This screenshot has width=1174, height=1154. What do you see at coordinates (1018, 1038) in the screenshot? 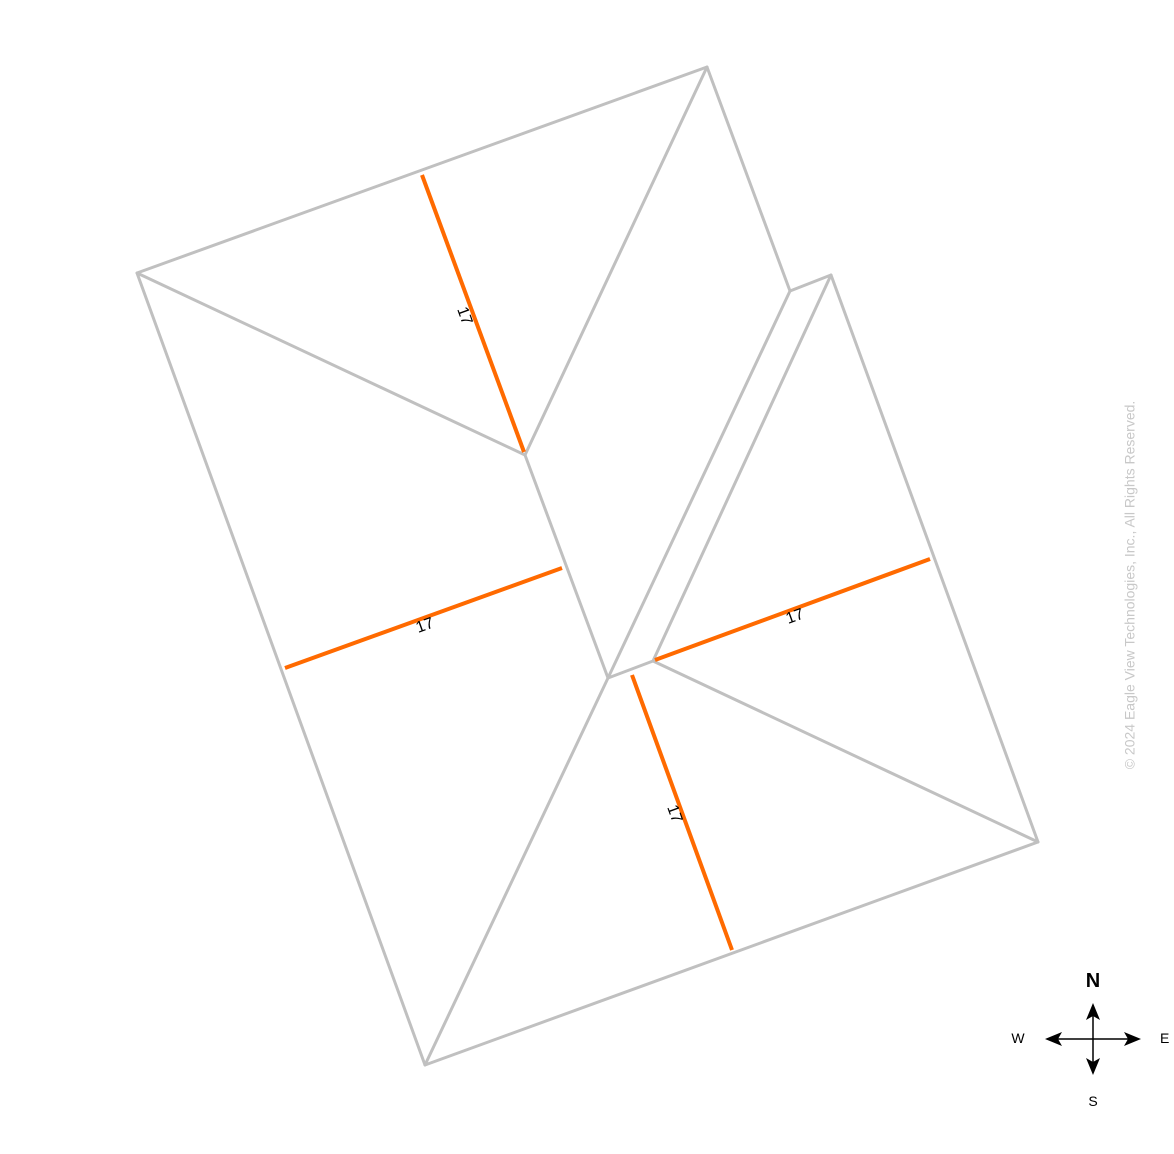
I see `compass-west-label: W` at bounding box center [1018, 1038].